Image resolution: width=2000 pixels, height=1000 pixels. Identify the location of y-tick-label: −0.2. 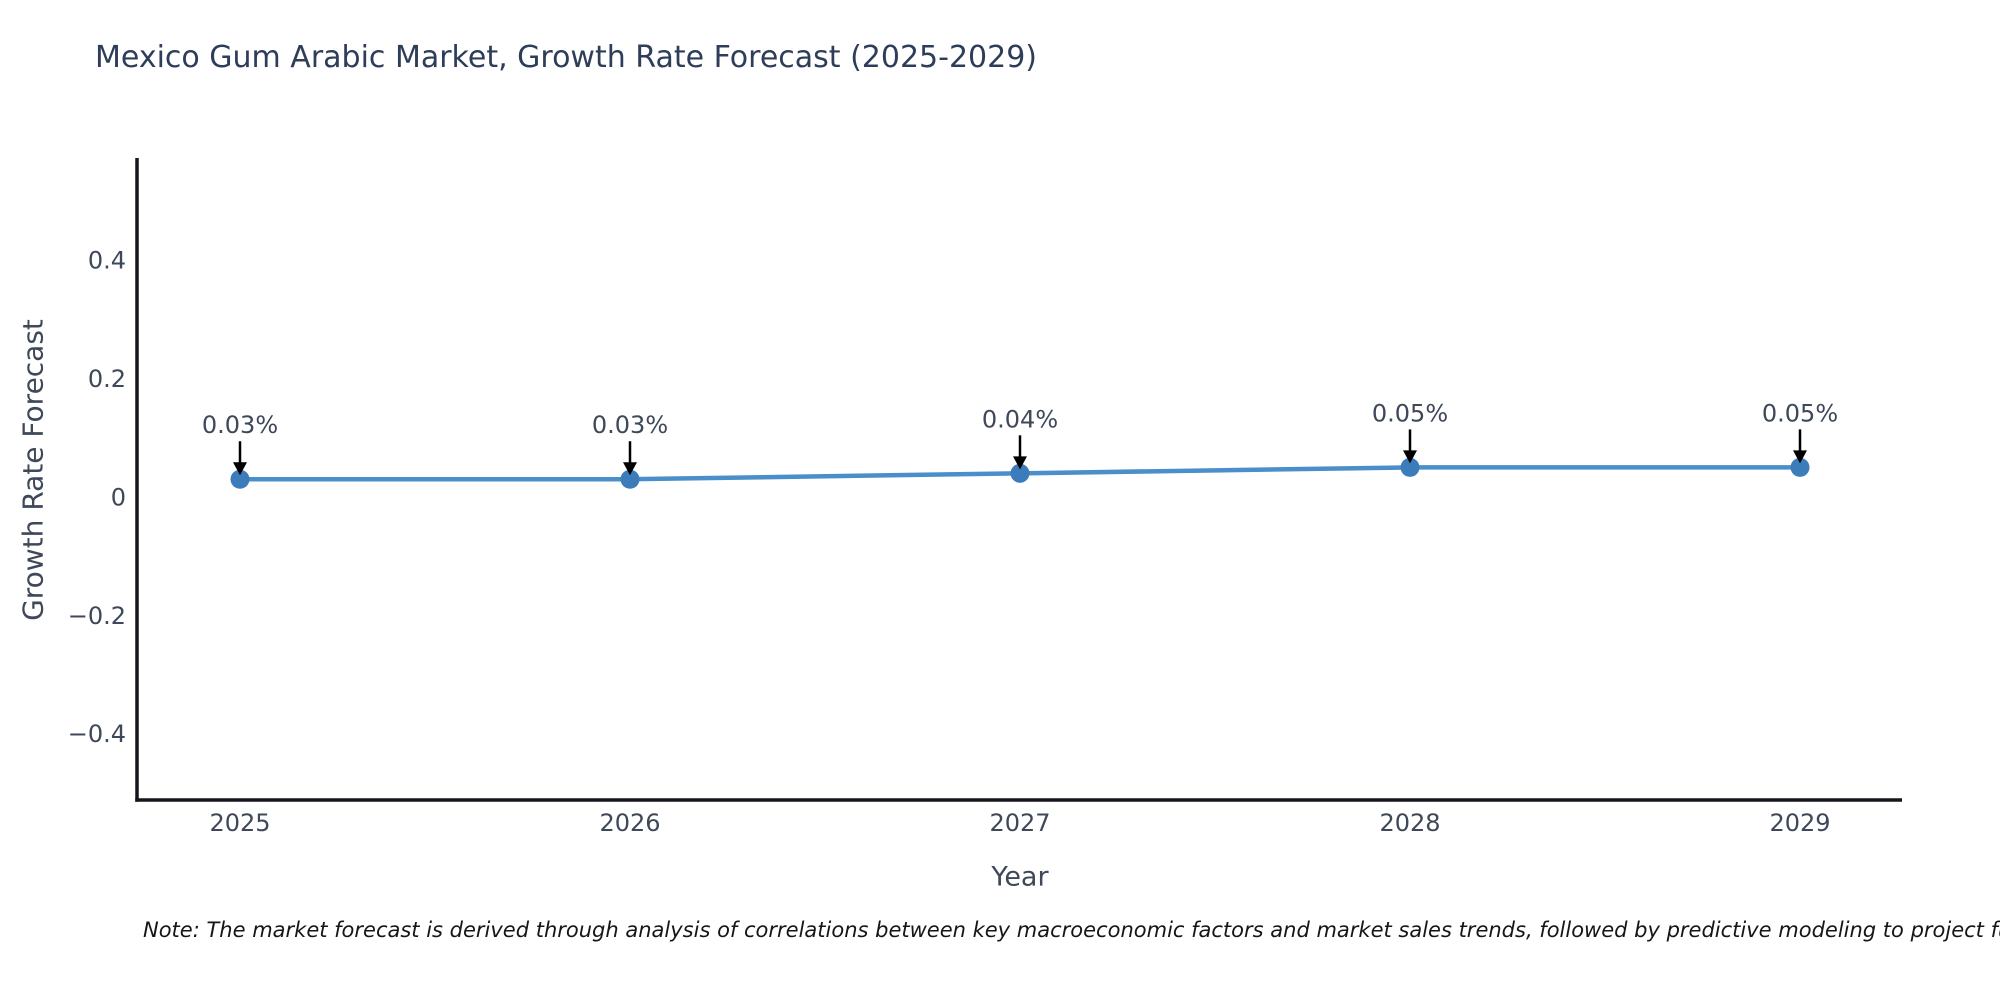
(97, 616).